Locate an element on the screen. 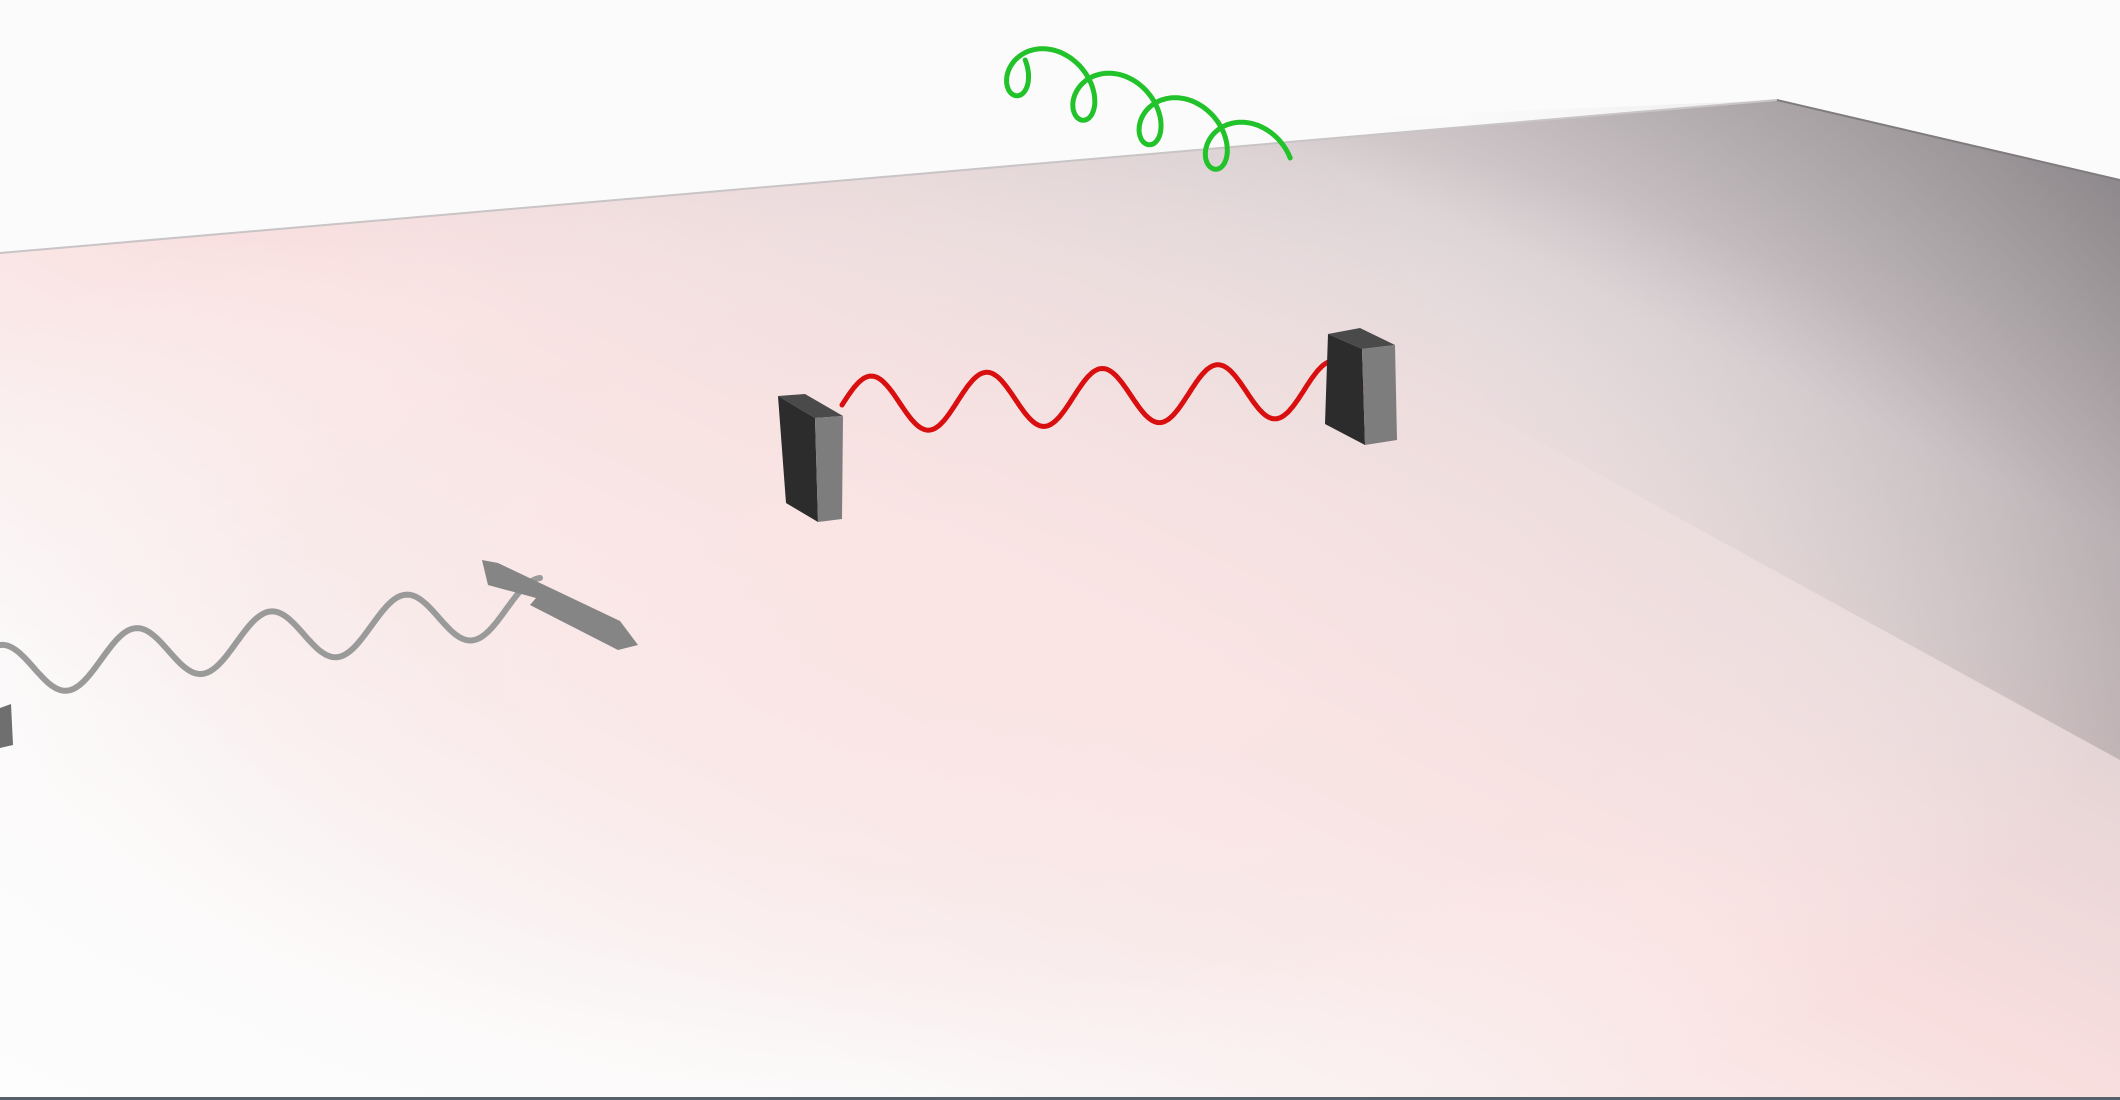 Image resolution: width=2120 pixels, height=1100 pixels. cut-off-block-icon is located at coordinates (6, 726).